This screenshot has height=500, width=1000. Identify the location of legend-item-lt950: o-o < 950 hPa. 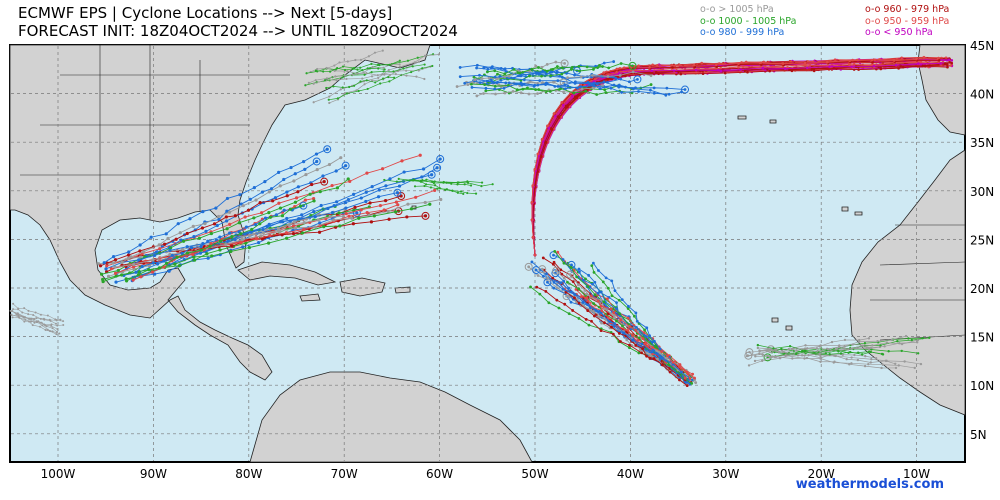
(899, 32).